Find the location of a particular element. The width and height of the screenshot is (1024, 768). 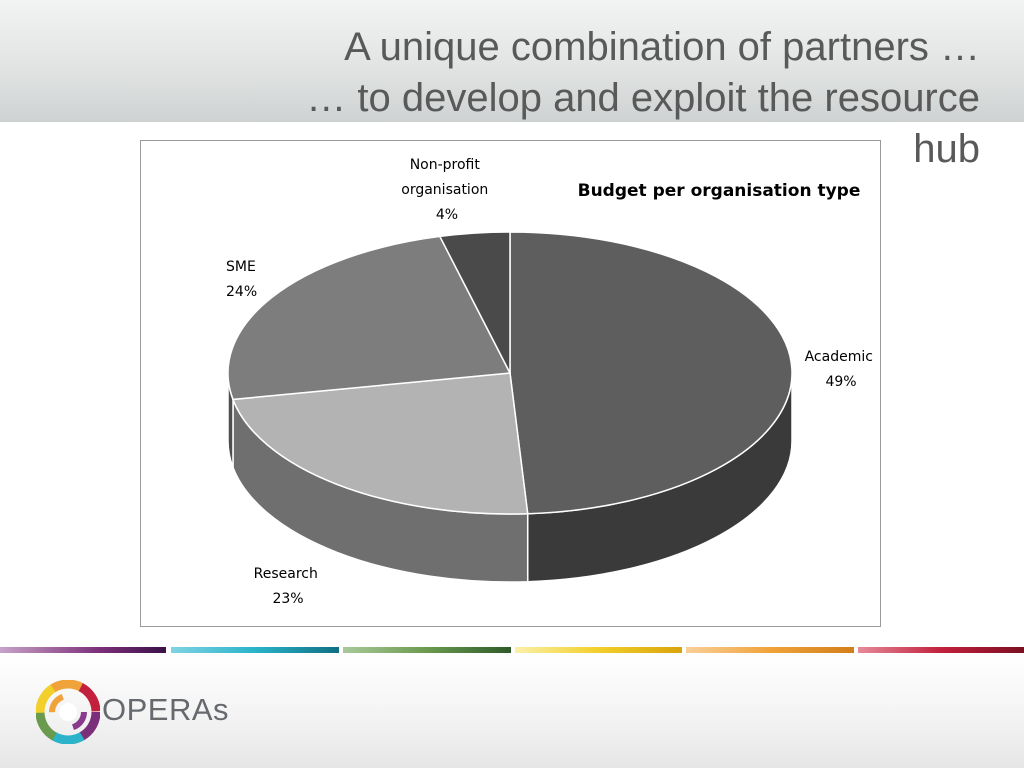

color-stripe-bar is located at coordinates (512, 650).